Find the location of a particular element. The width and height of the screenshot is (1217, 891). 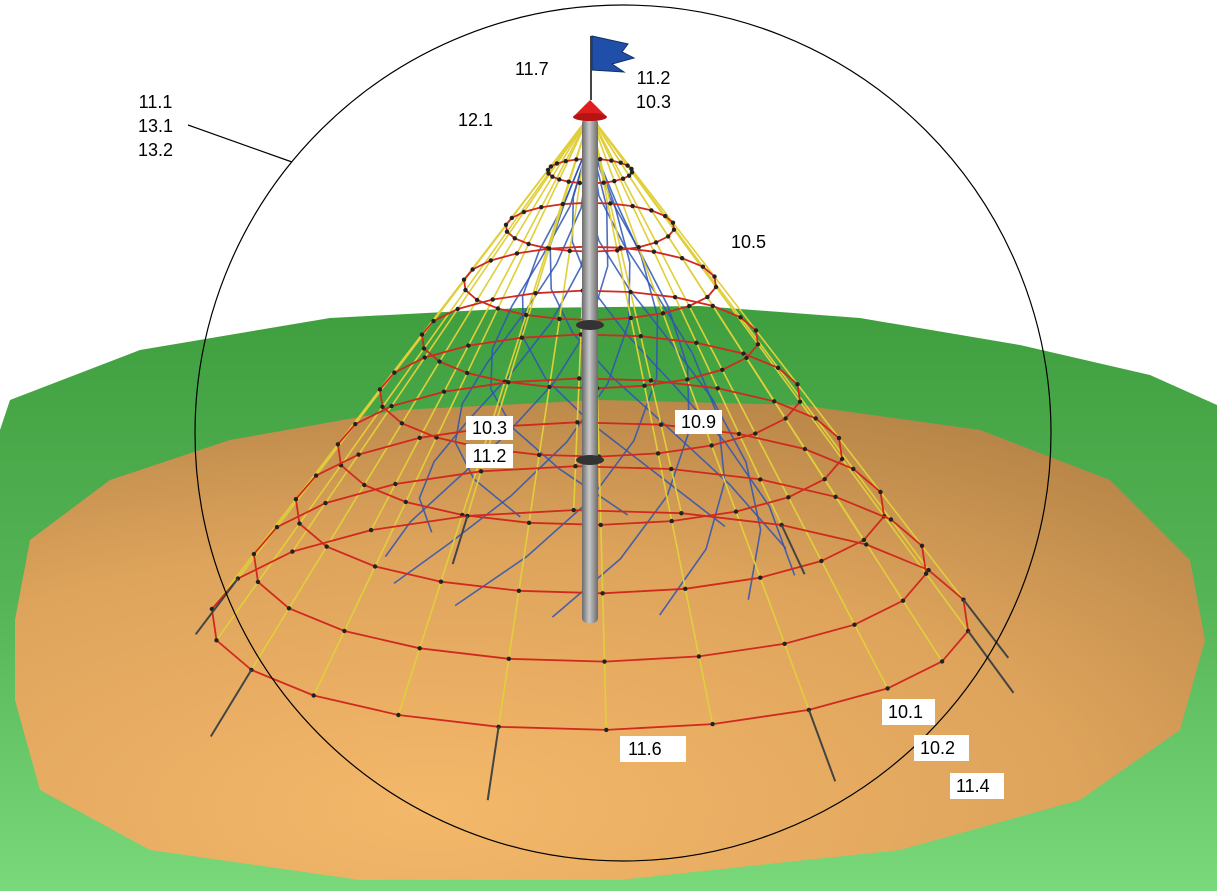

cone-cap-icon is located at coordinates (590, 108).